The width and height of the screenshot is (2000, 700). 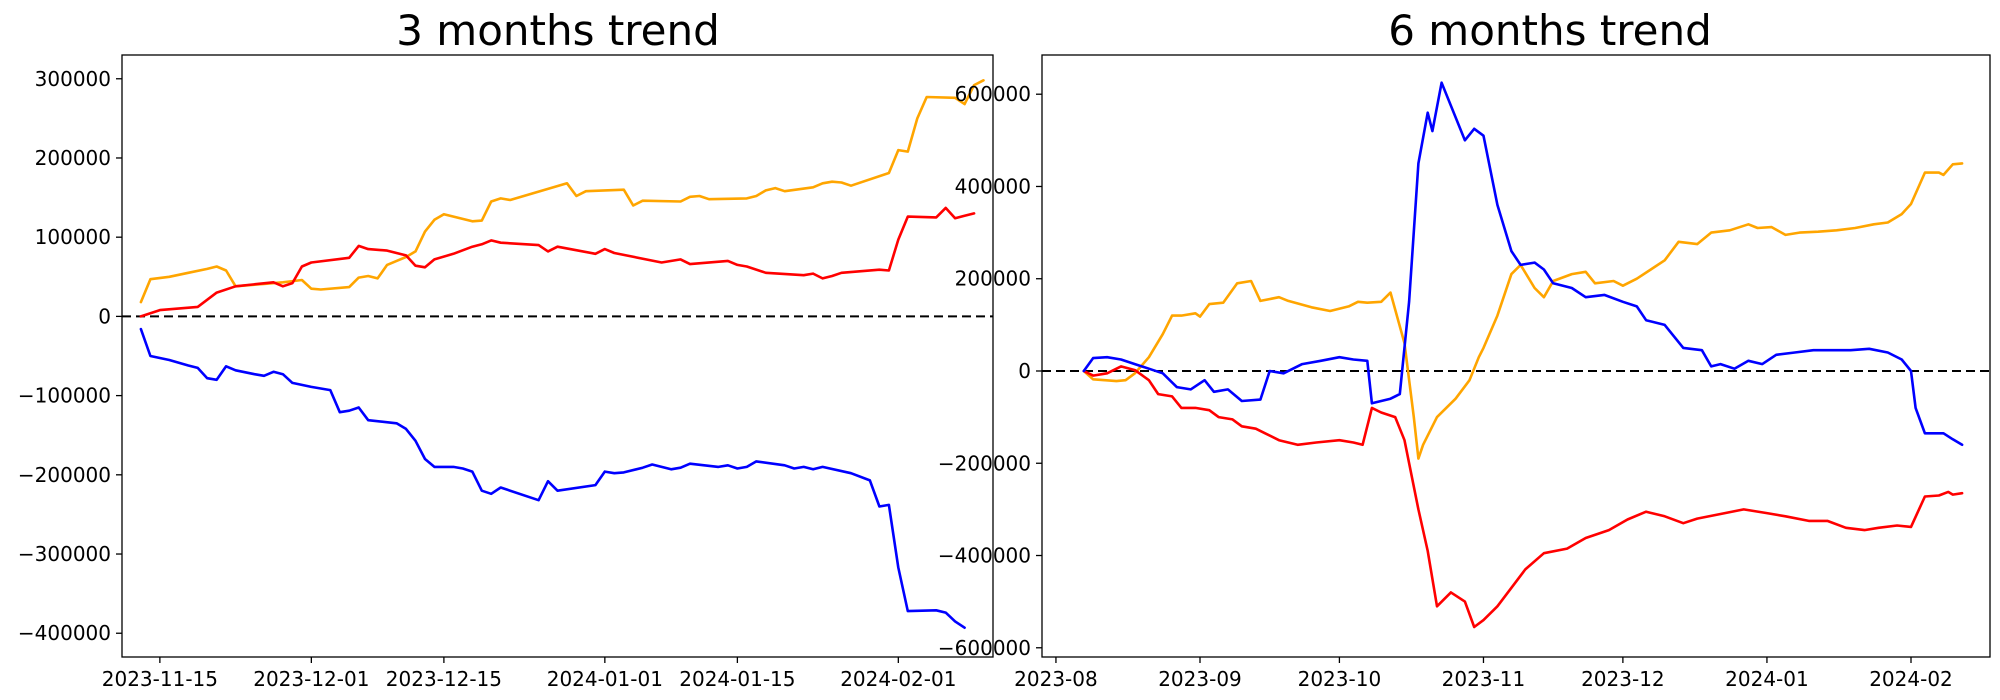 What do you see at coordinates (1911, 679) in the screenshot?
I see `x-tick-label: 2024-02` at bounding box center [1911, 679].